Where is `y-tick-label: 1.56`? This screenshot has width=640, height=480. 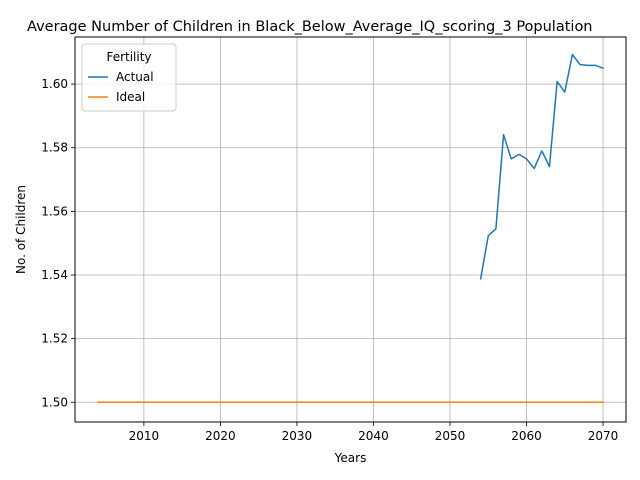 y-tick-label: 1.56 is located at coordinates (54, 211).